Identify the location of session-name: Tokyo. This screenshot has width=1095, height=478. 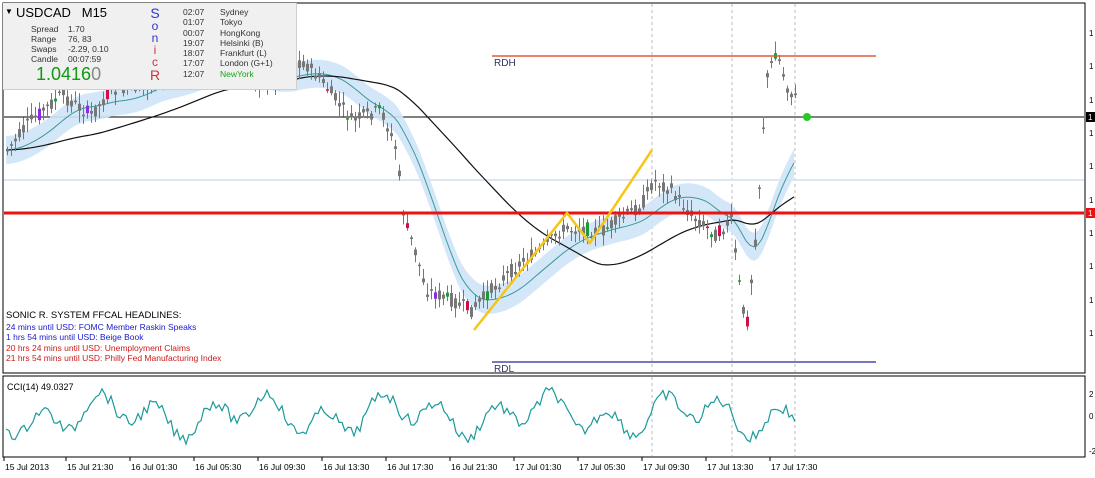
(231, 22).